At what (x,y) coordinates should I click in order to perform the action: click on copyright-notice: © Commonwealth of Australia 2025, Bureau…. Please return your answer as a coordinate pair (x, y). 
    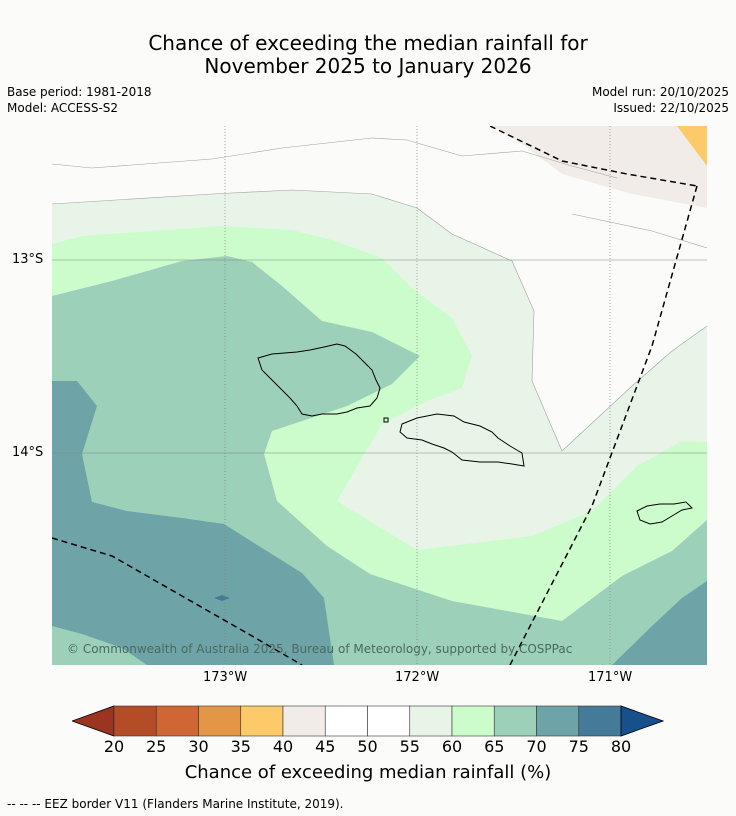
    Looking at the image, I should click on (320, 649).